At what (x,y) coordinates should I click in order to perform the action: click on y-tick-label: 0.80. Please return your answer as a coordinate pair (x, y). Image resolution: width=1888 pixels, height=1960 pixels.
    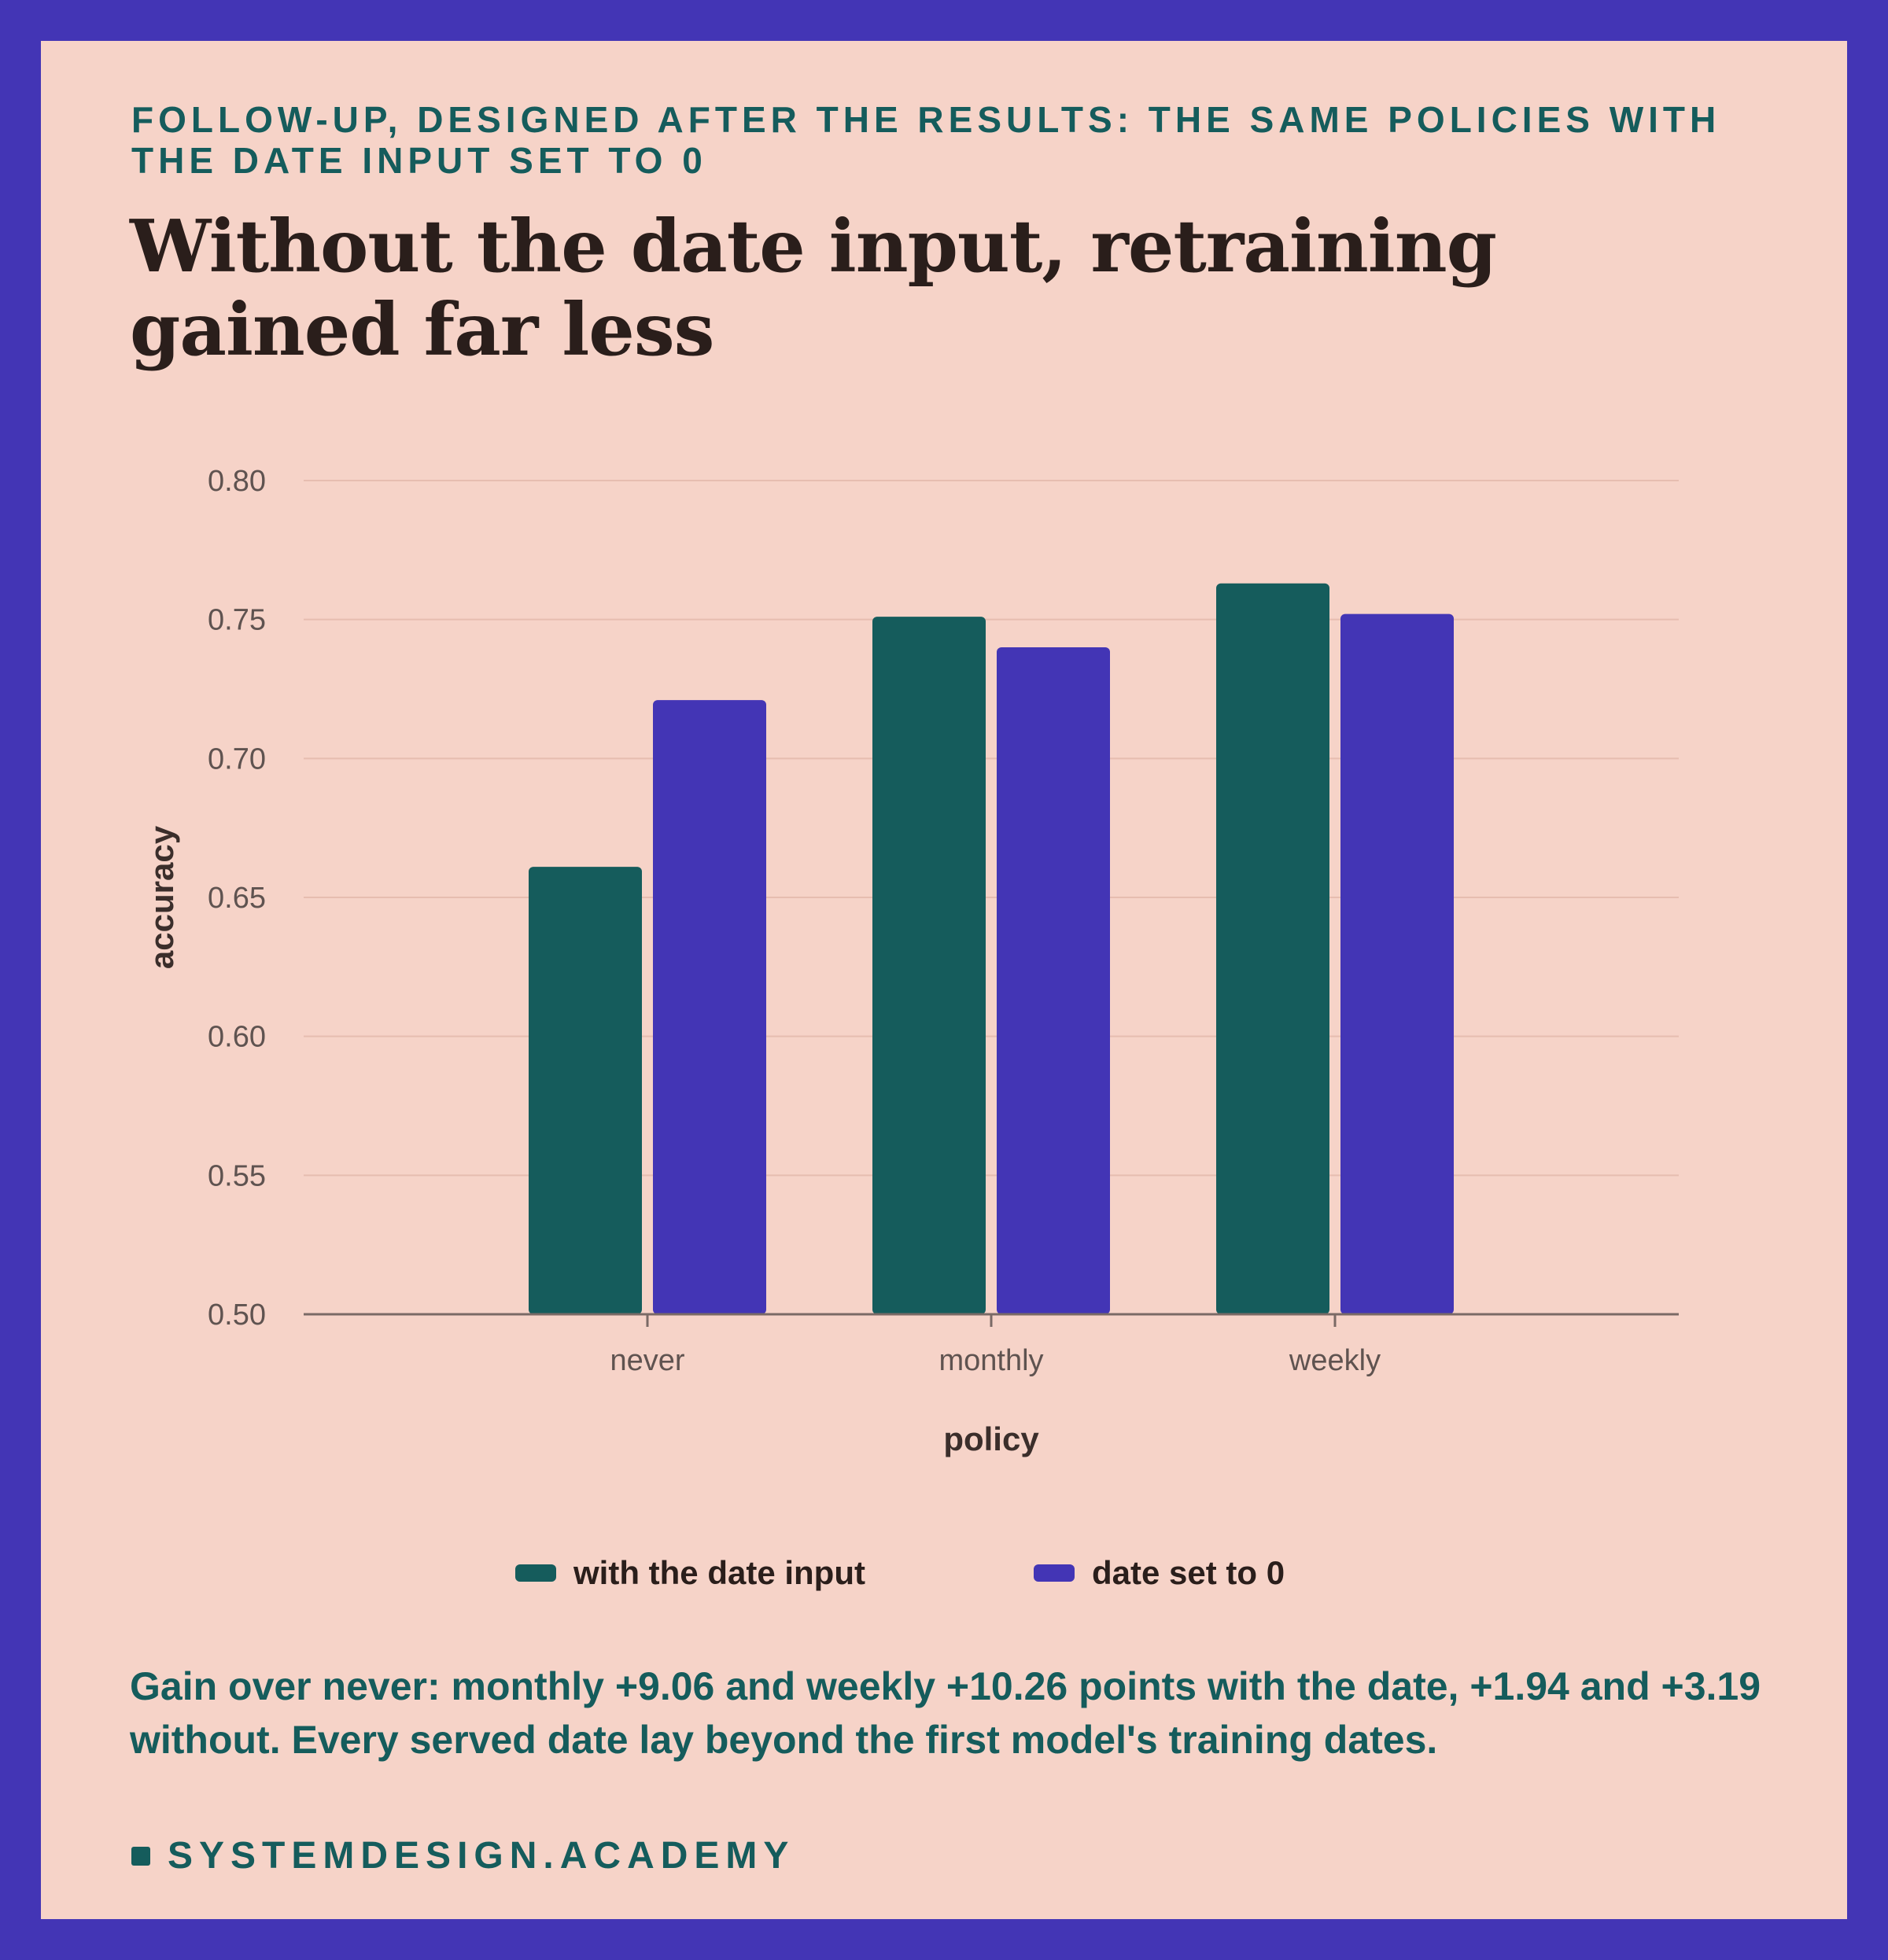
    Looking at the image, I should click on (237, 481).